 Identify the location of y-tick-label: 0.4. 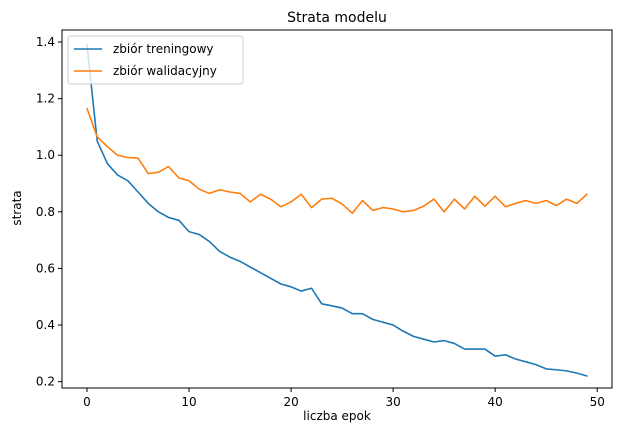
(45, 325).